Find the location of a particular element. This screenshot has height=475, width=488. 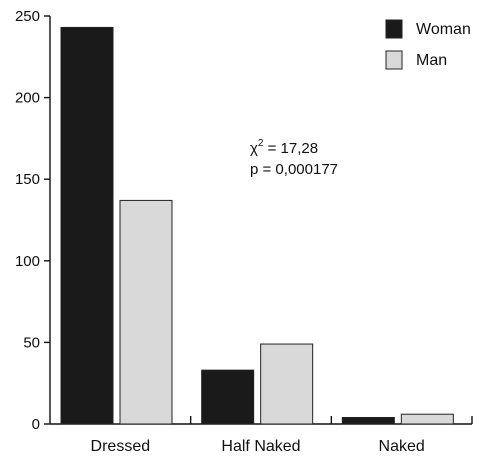

chi-symbol: χ is located at coordinates (254, 148).